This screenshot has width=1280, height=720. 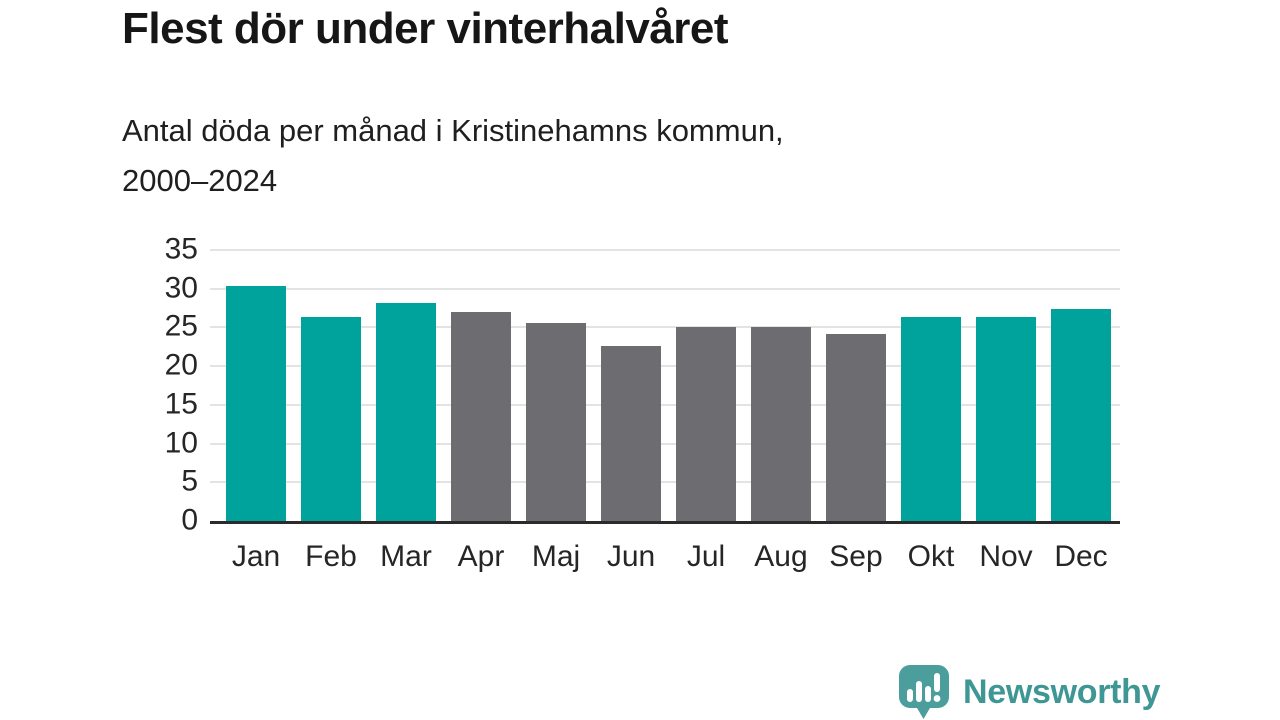 I want to click on y-axis-label-20: 20, so click(x=181, y=365).